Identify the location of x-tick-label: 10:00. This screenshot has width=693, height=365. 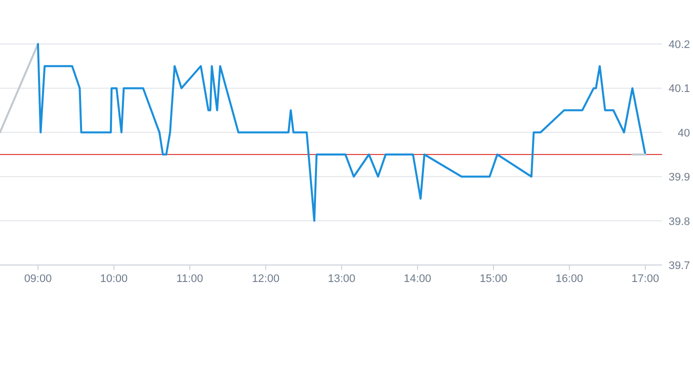
(114, 279).